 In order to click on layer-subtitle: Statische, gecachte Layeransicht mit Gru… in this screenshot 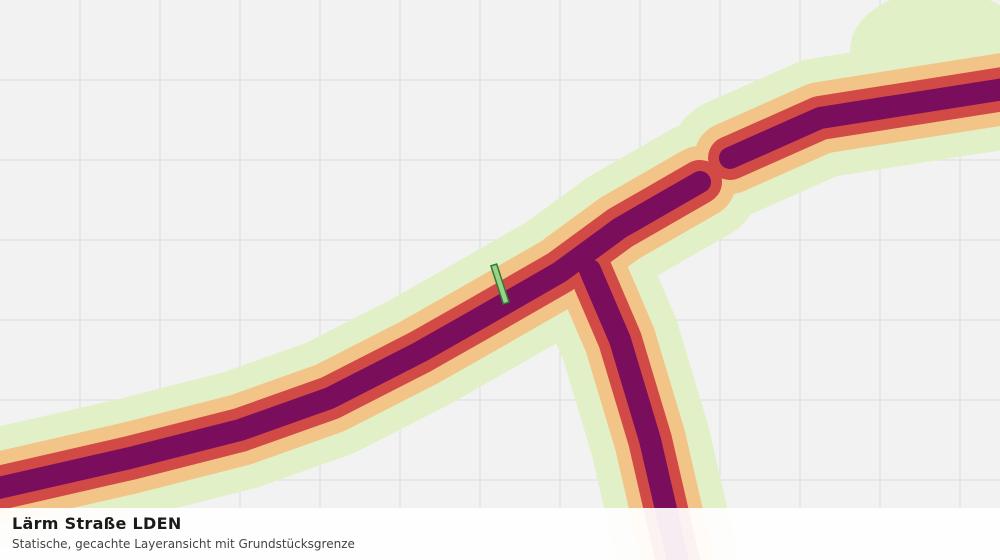, I will do `click(183, 544)`.